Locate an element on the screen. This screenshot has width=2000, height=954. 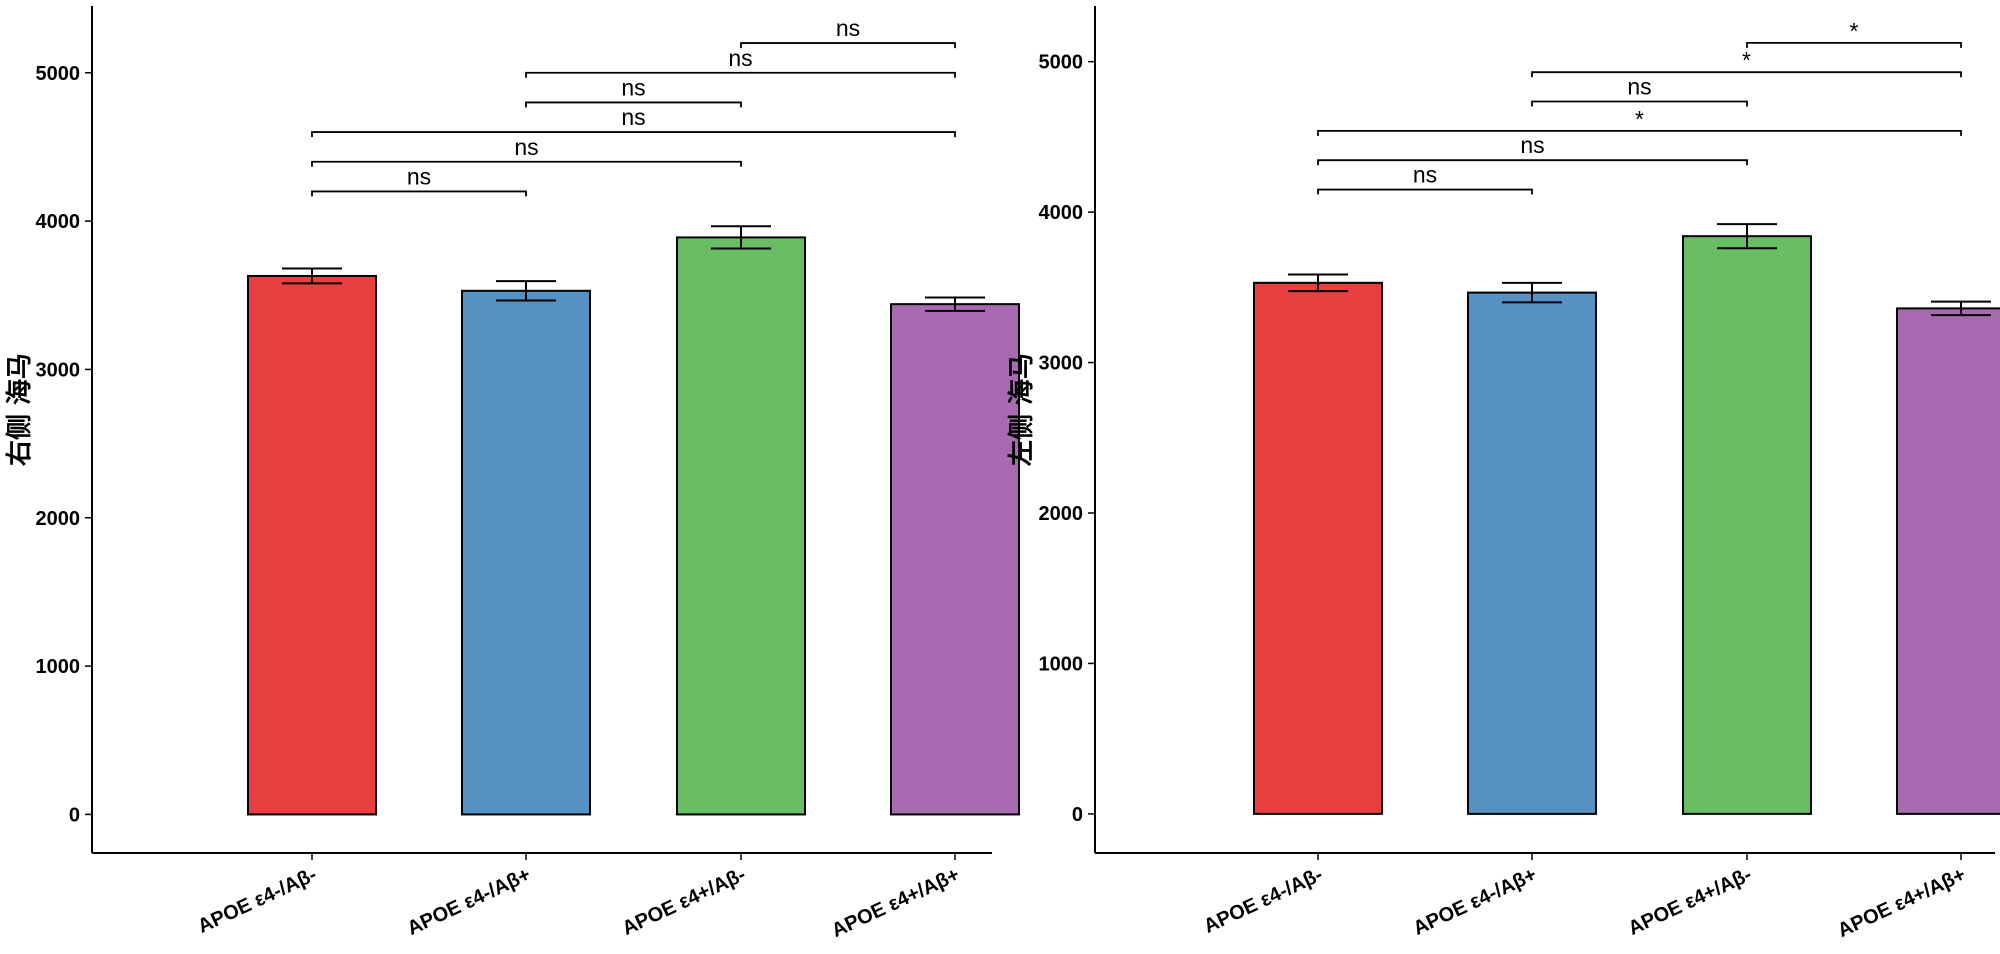
y-axis-title: 右侧 海马 is located at coordinates (20, 409).